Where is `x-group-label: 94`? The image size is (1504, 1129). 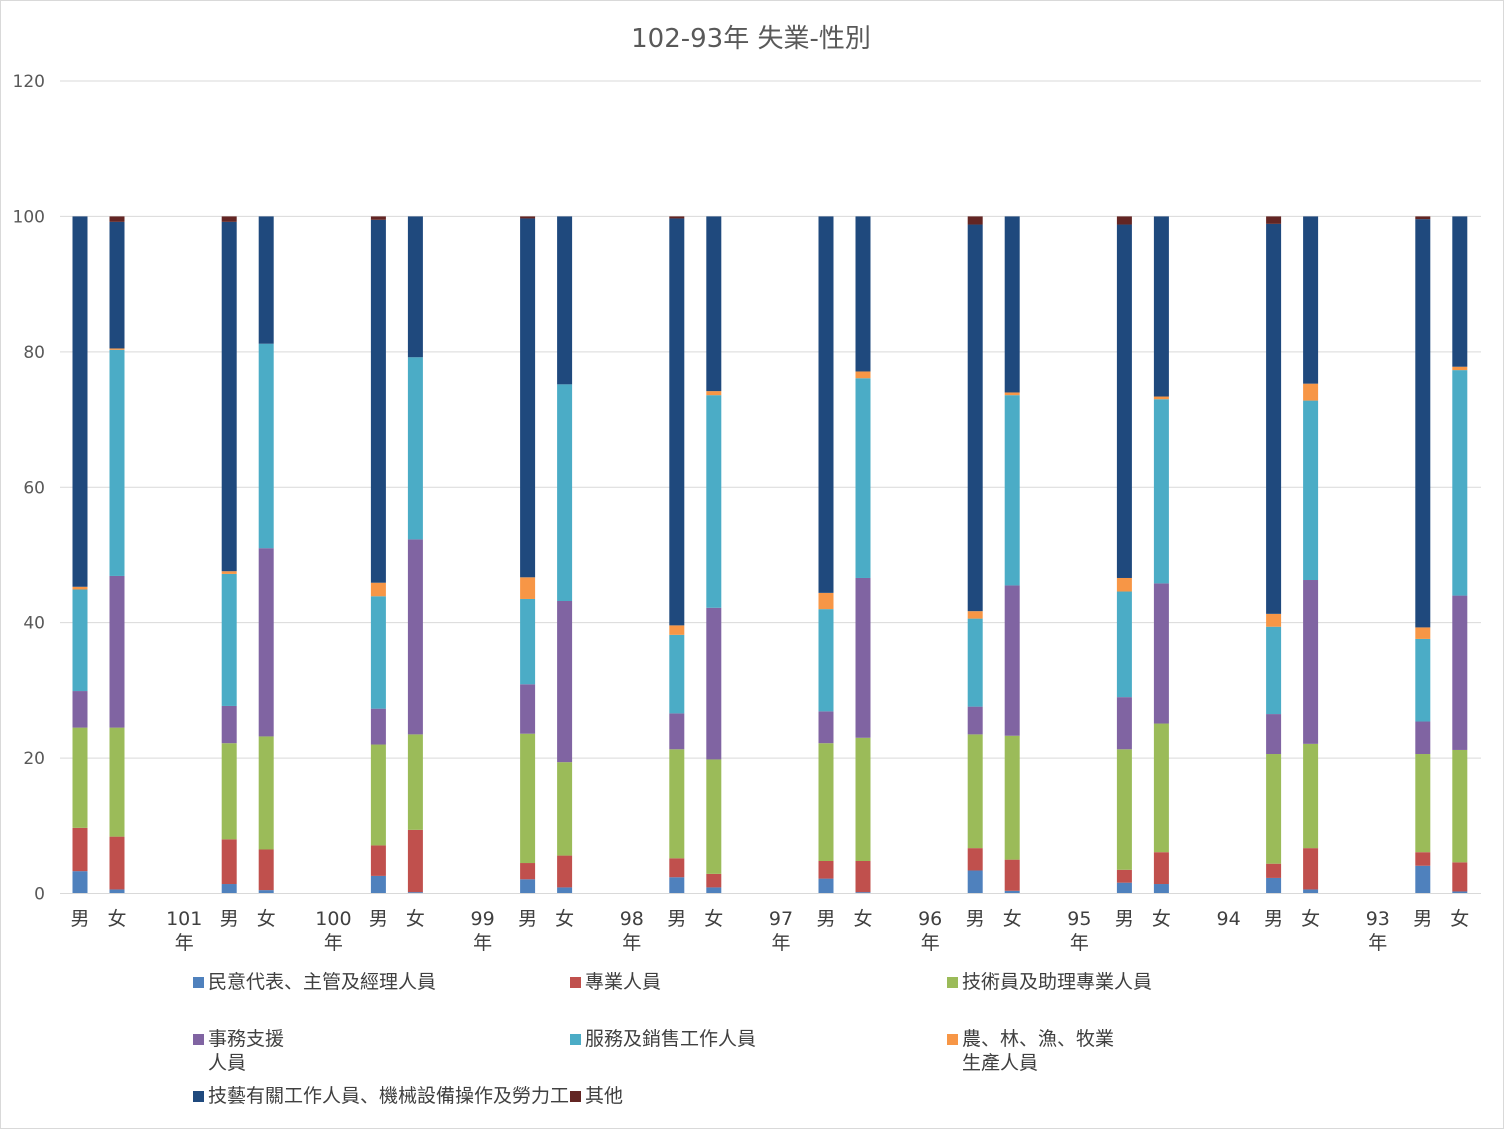
x-group-label: 94 is located at coordinates (1229, 919).